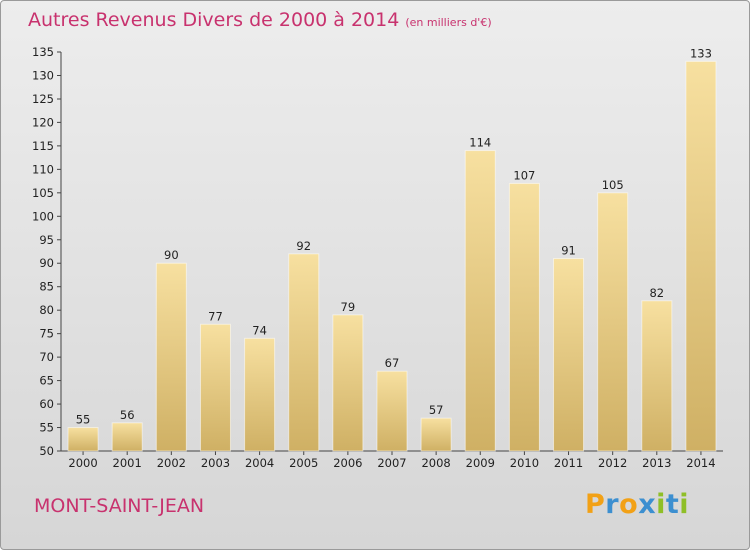 This screenshot has height=550, width=750. What do you see at coordinates (215, 463) in the screenshot?
I see `x-tick-label: 2003` at bounding box center [215, 463].